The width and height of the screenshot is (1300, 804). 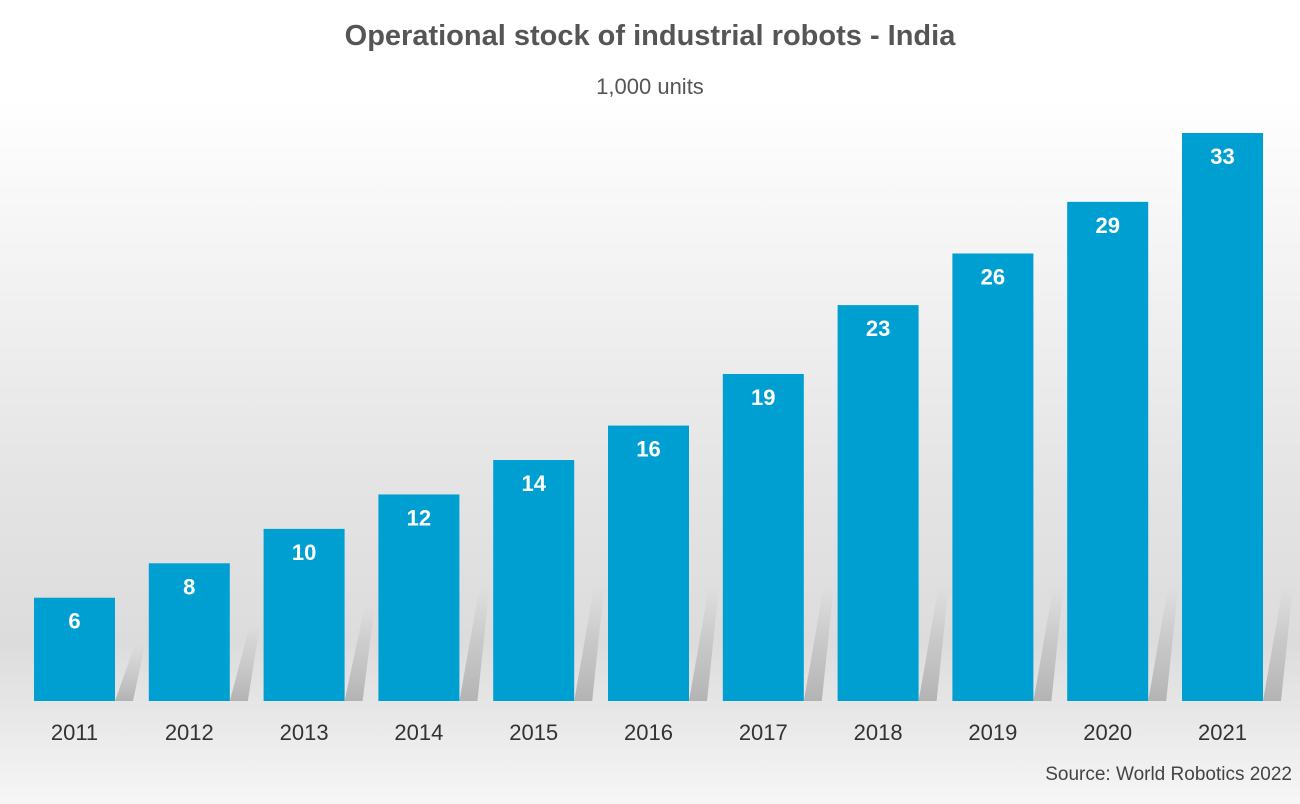 What do you see at coordinates (74, 649) in the screenshot?
I see `bar-2011` at bounding box center [74, 649].